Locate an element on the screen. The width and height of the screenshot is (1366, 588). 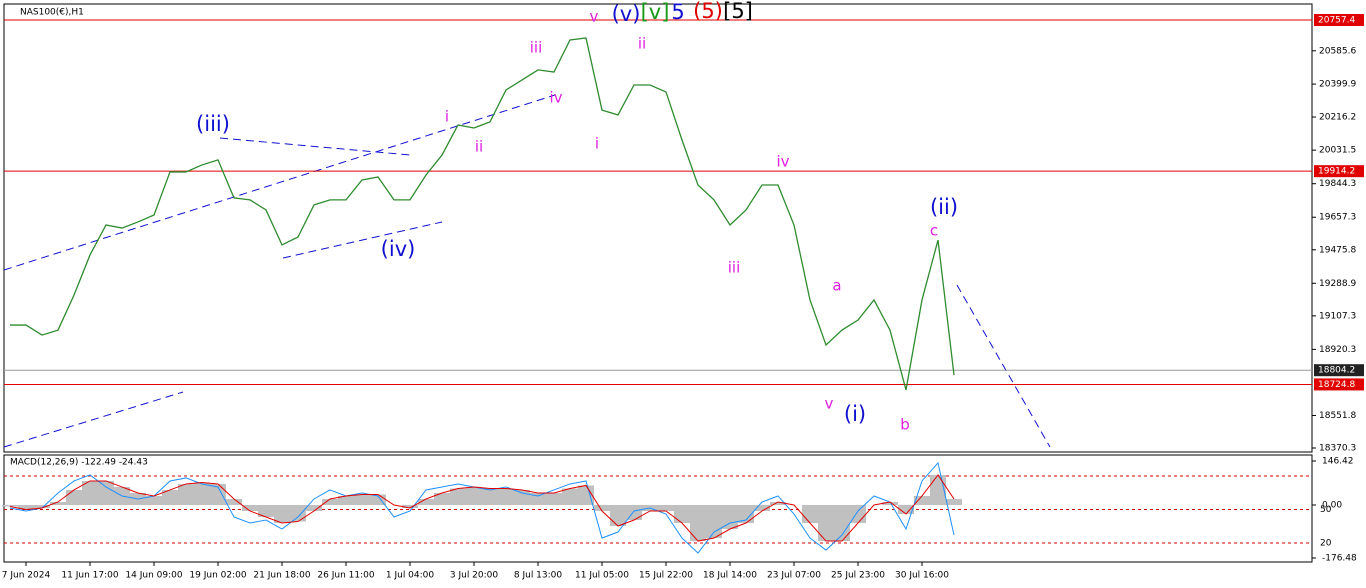
x-tick-label: 30 Jul 16:00 is located at coordinates (922, 576).